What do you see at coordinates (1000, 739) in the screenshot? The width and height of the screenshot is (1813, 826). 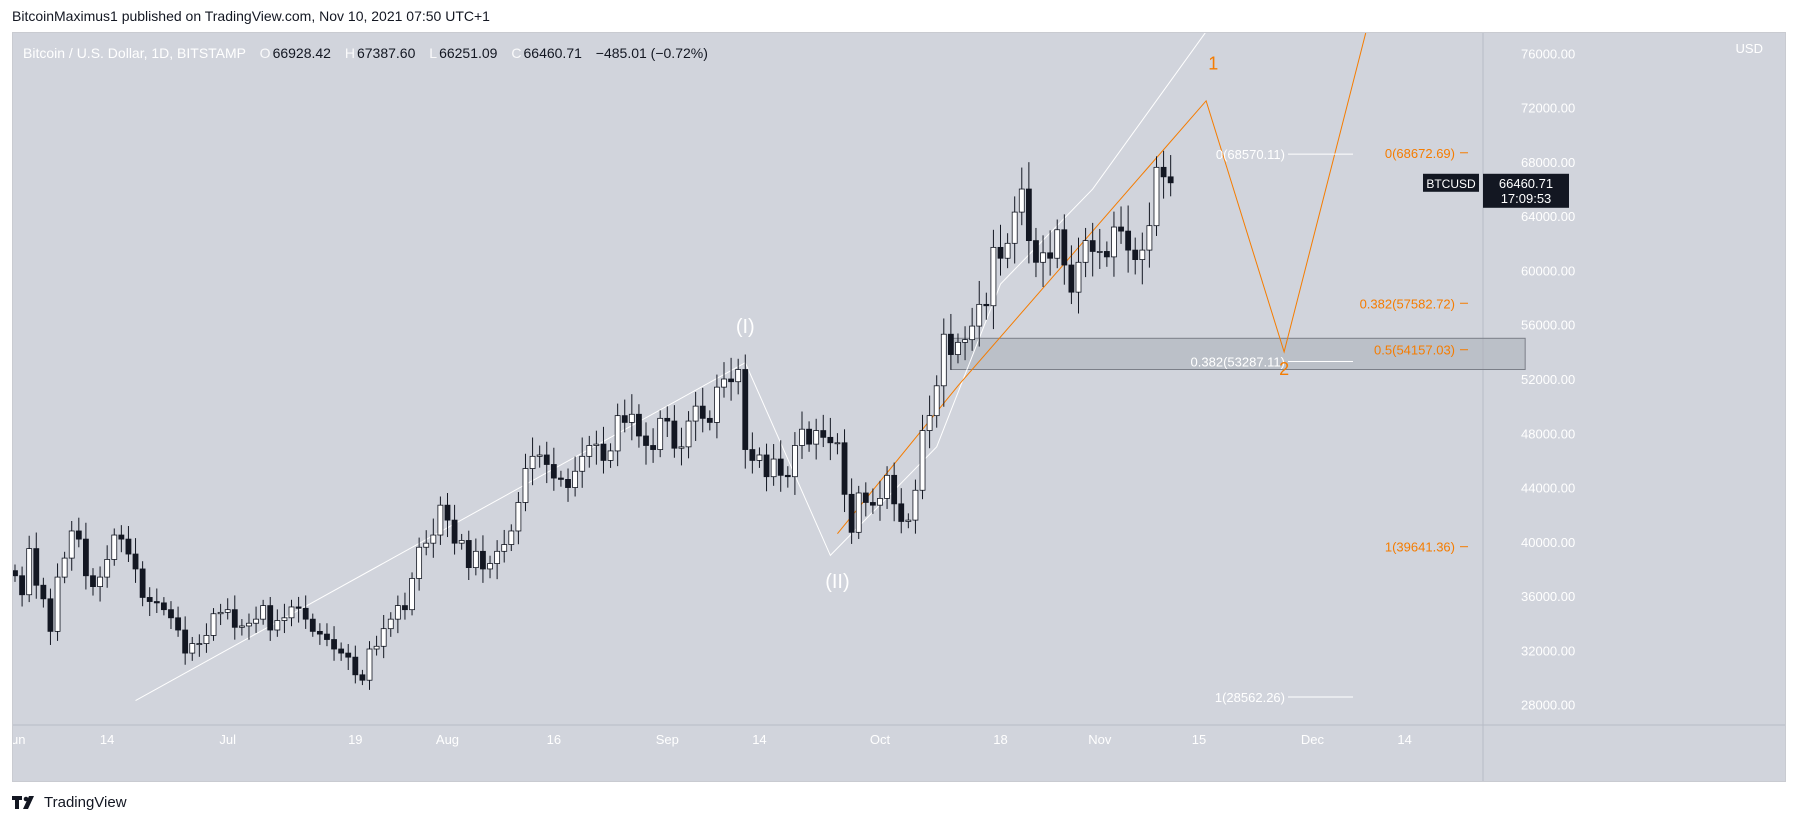 I see `x-tick-label: 18` at bounding box center [1000, 739].